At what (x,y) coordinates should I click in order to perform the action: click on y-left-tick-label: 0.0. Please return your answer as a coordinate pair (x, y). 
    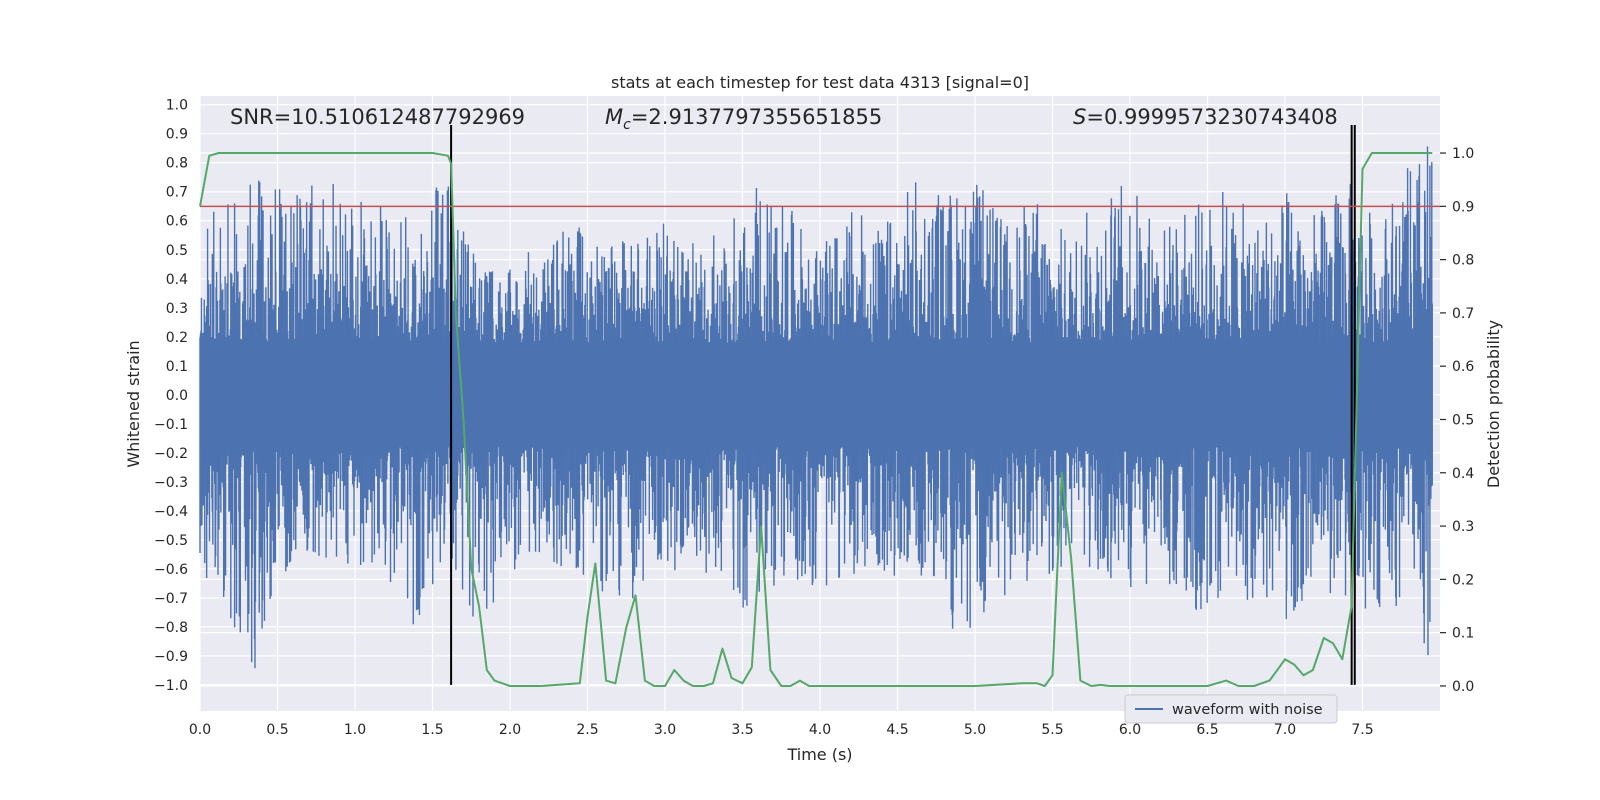
    Looking at the image, I should click on (177, 396).